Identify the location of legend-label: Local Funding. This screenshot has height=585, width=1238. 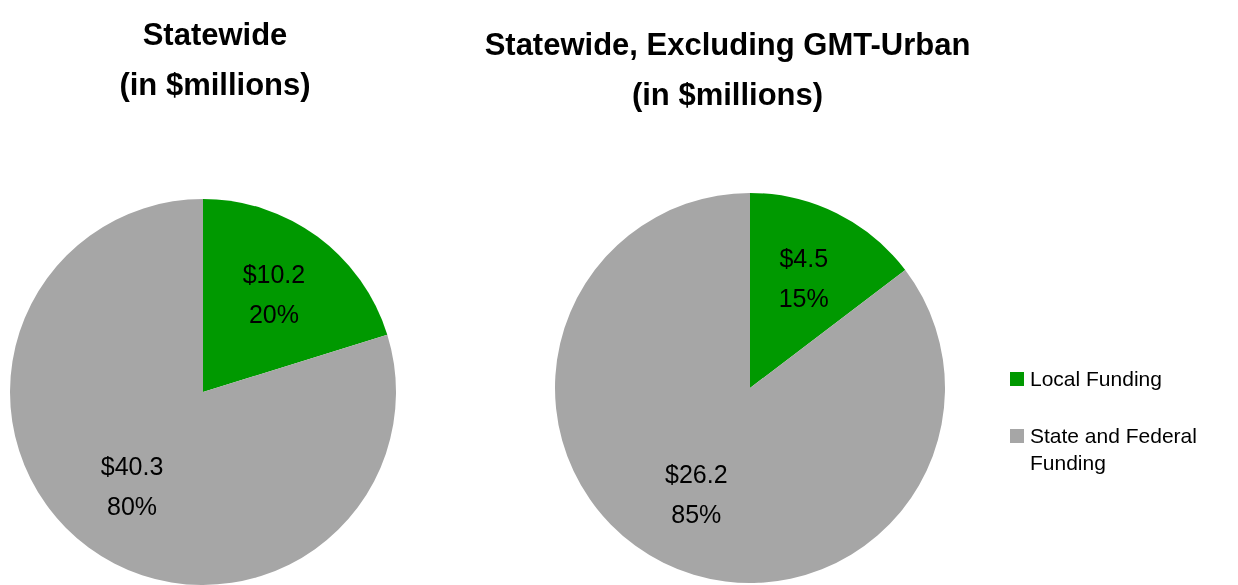
(1096, 379).